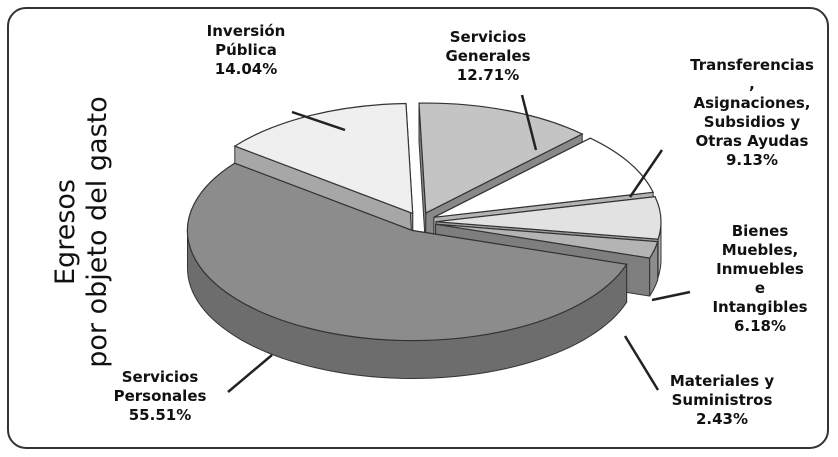 This screenshot has height=457, width=838. Describe the element at coordinates (488, 75) in the screenshot. I see `value-label: 12.71%` at that location.